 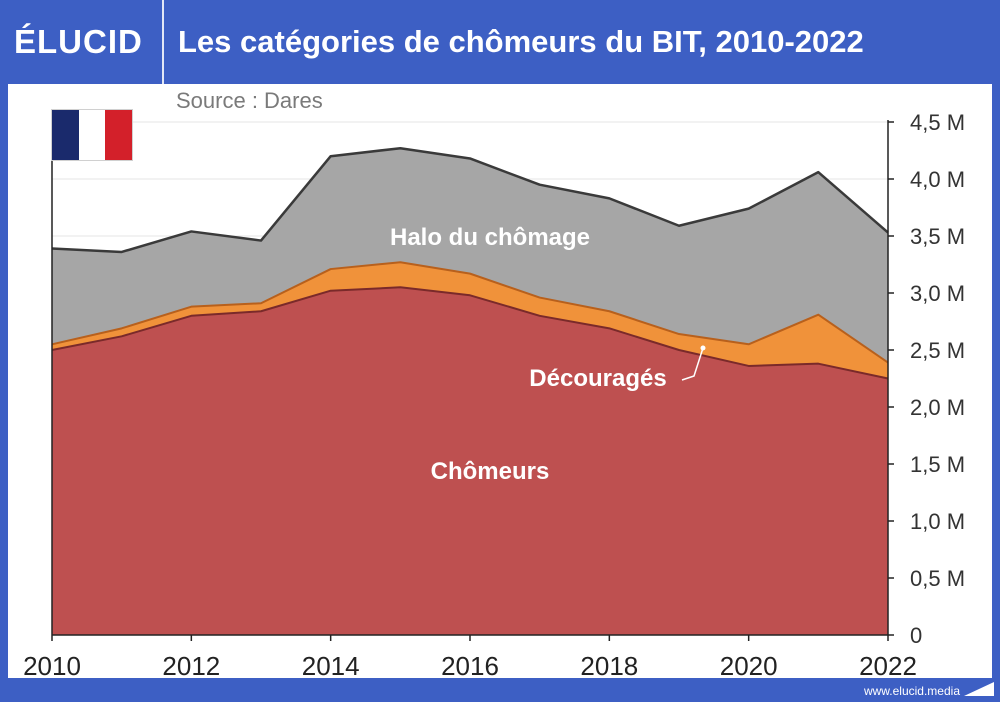 I want to click on y-tick-label-8: 4,0 M, so click(x=937, y=179).